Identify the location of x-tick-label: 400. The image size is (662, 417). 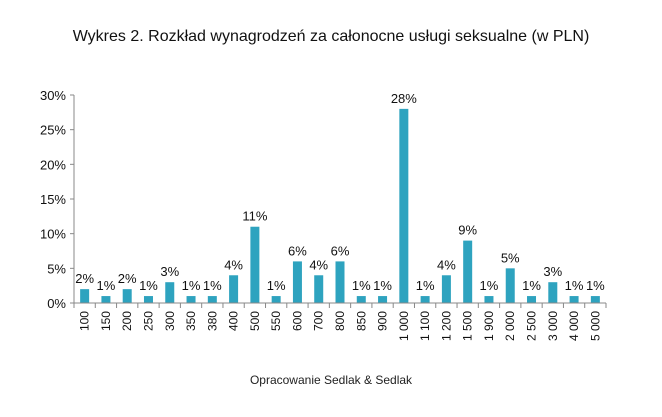
(234, 321).